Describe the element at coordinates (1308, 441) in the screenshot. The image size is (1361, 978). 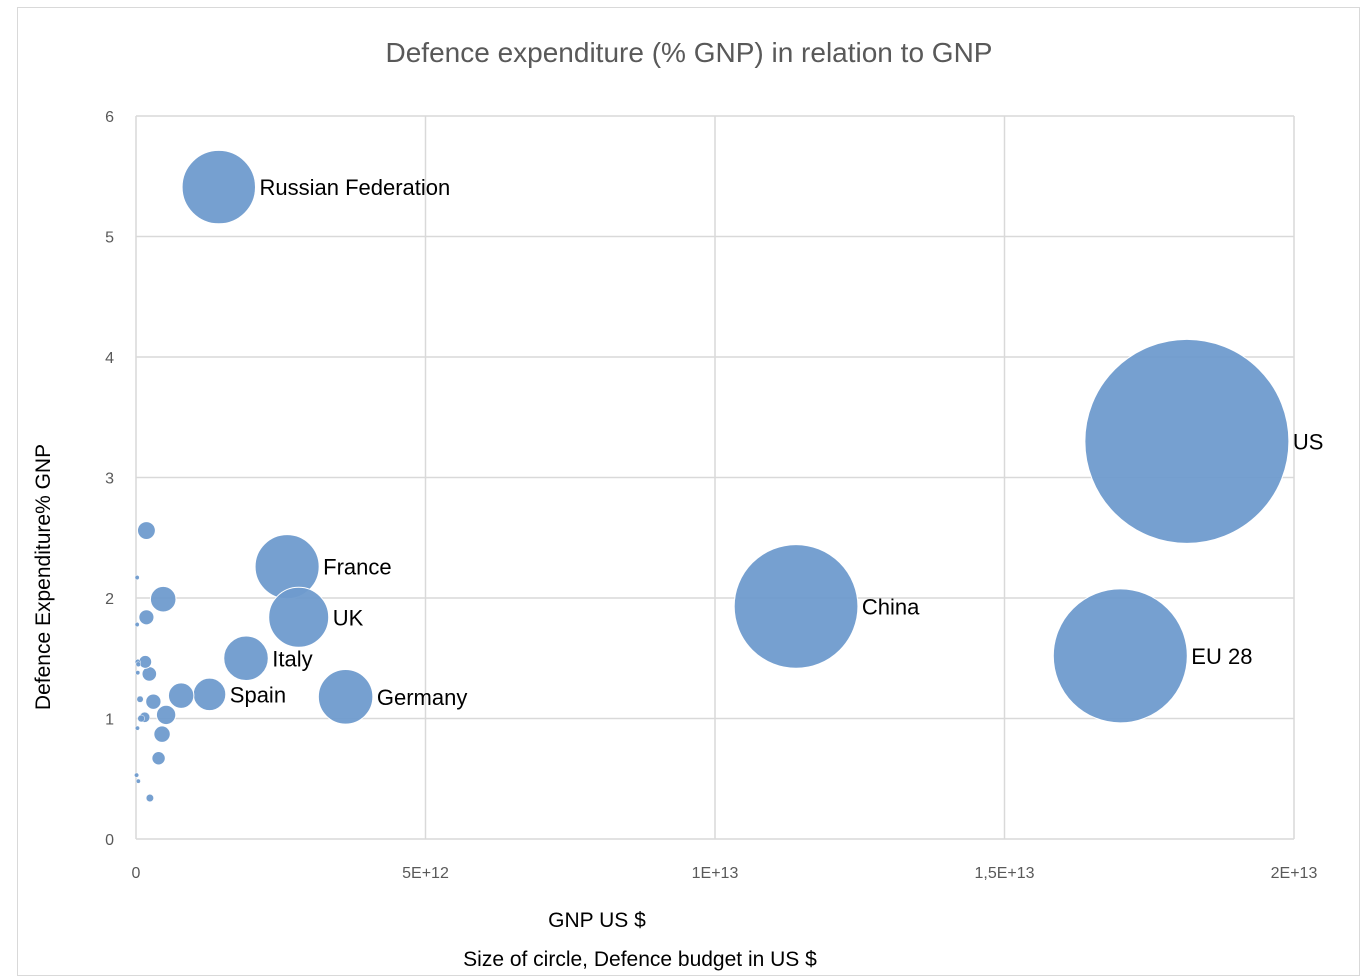
I see `bubble-label: US` at that location.